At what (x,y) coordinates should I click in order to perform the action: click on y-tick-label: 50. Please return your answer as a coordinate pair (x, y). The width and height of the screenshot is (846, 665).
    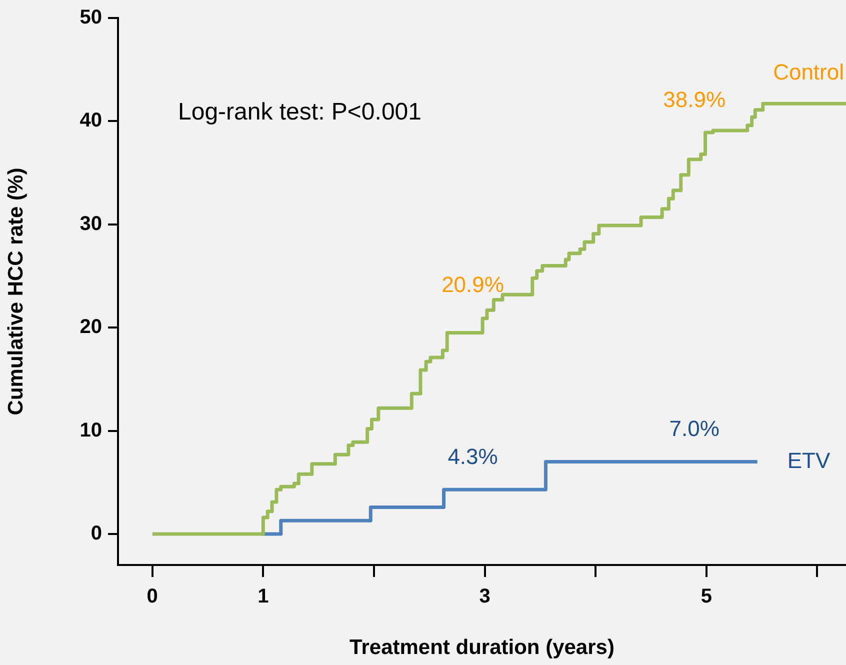
    Looking at the image, I should click on (91, 17).